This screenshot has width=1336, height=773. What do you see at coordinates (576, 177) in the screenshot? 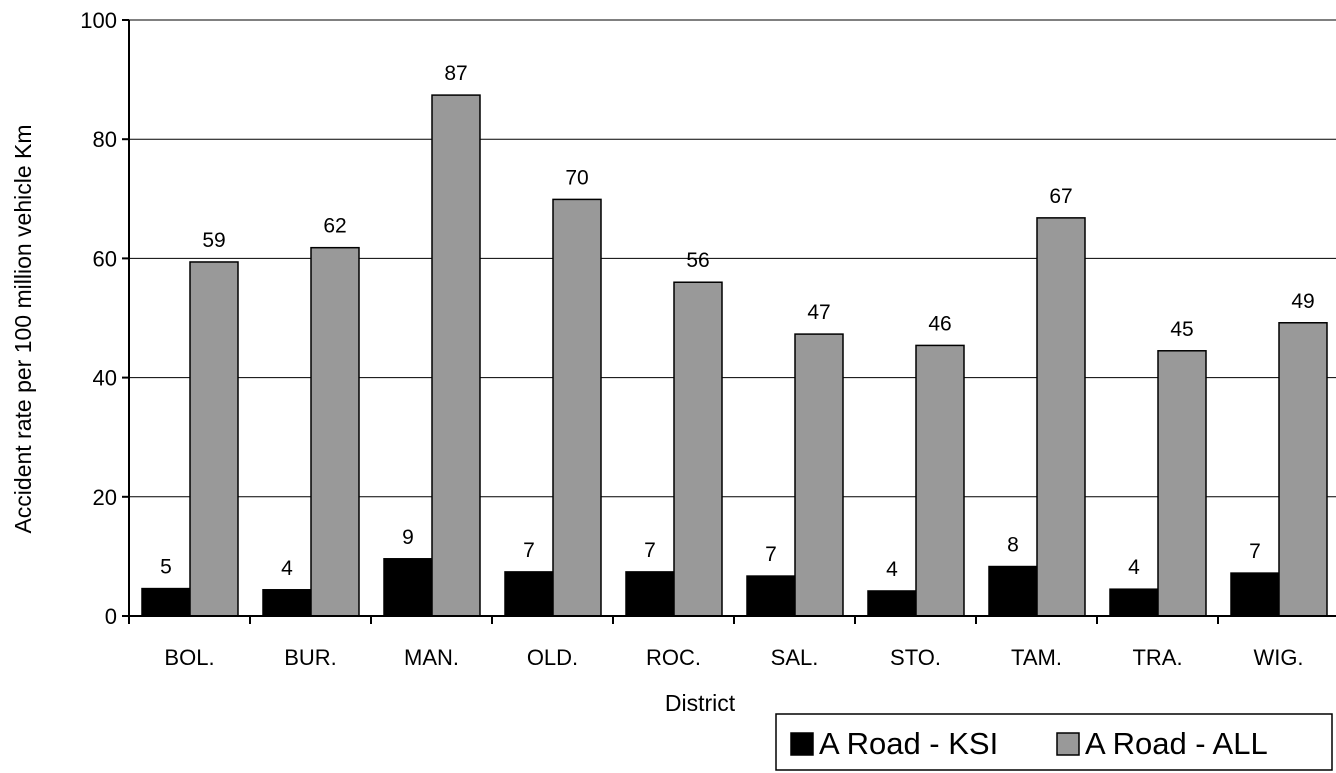
I see `data-label: 70` at bounding box center [576, 177].